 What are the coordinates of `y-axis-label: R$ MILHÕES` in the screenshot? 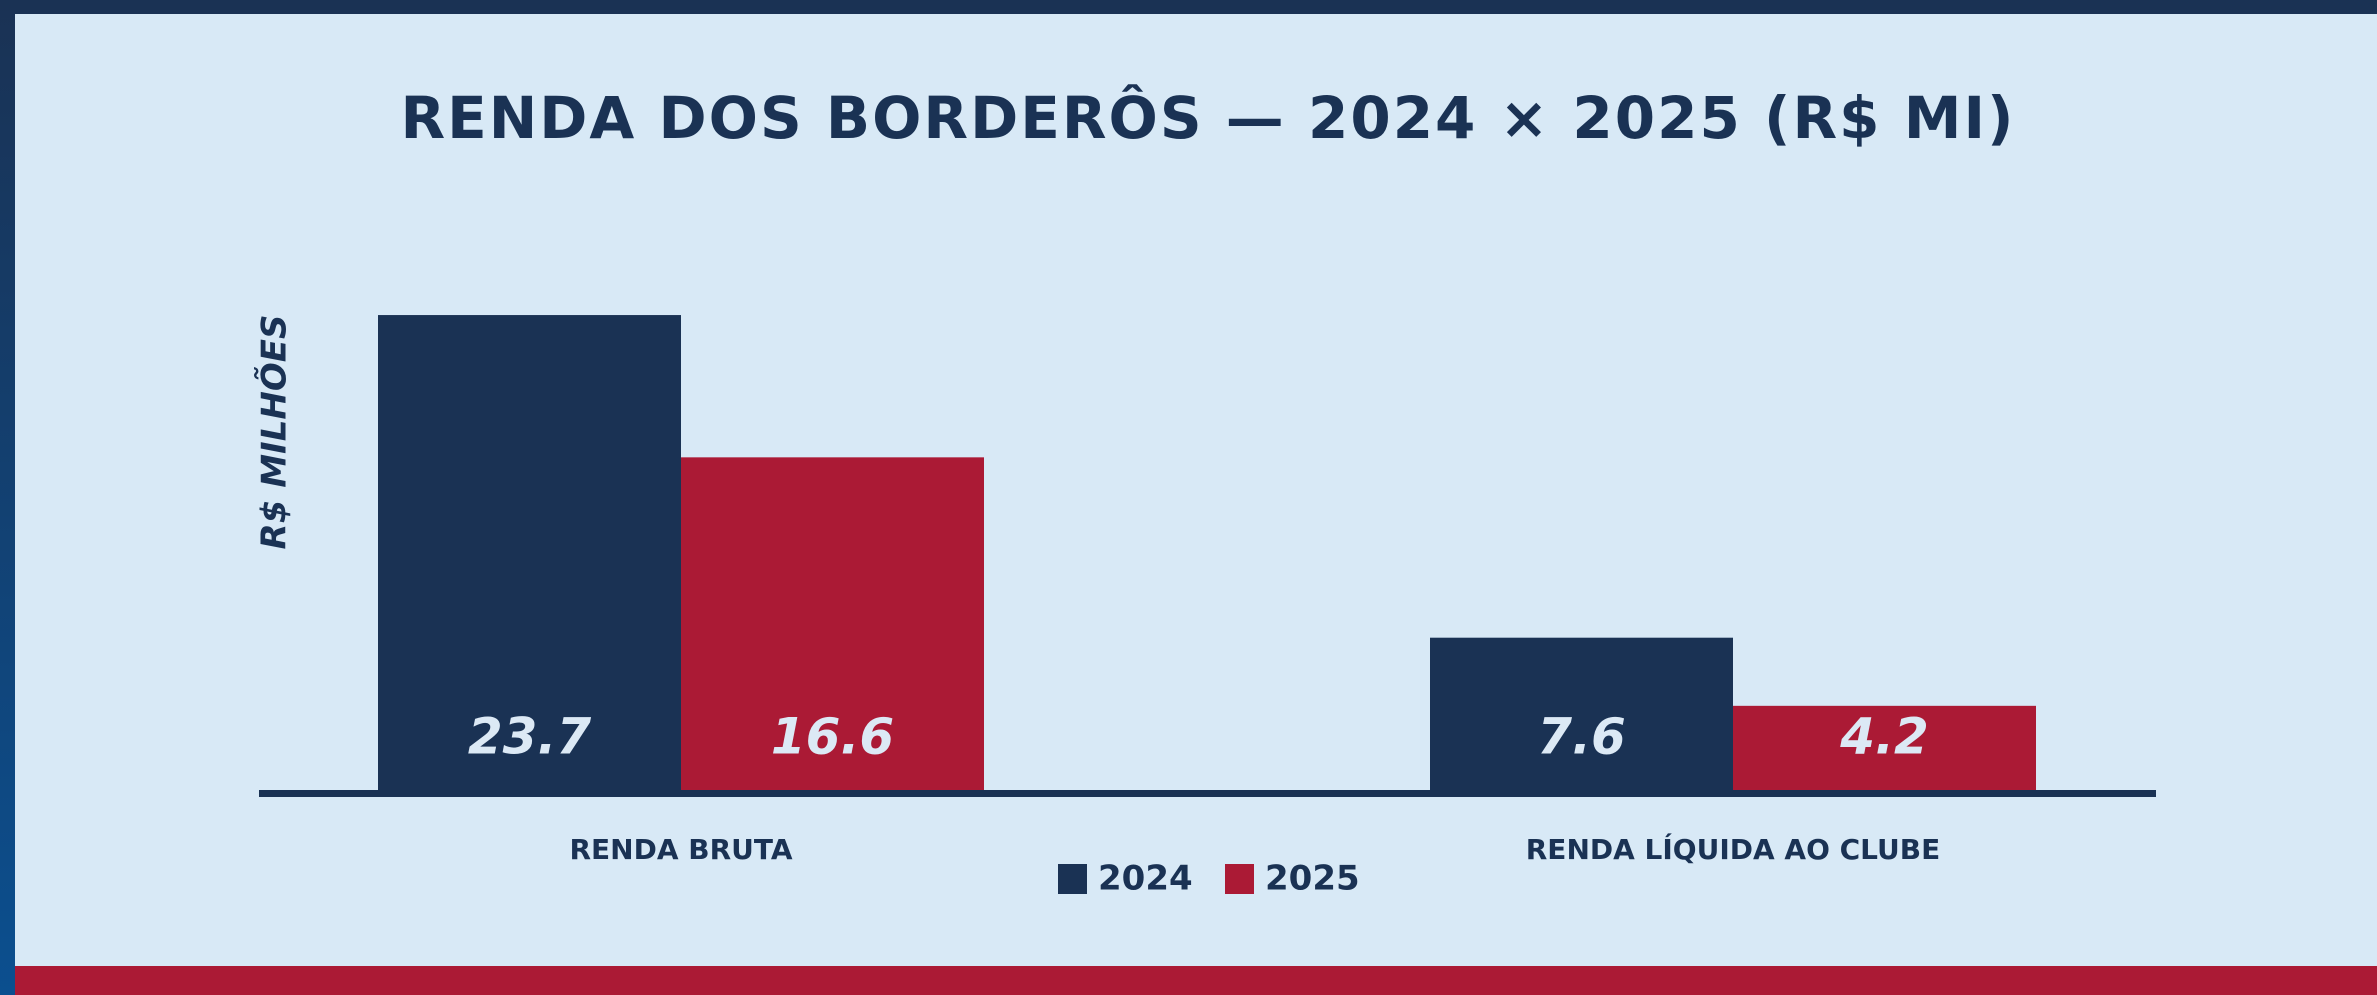 It's located at (274, 432).